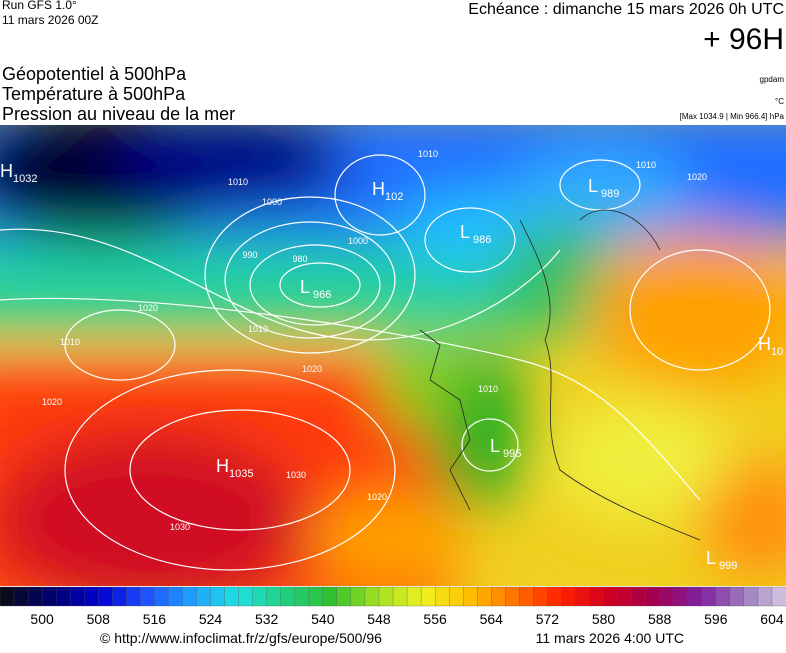 The image size is (786, 653). Describe the element at coordinates (94, 74) in the screenshot. I see `field-name: Géopotentiel à 500hPa` at that location.